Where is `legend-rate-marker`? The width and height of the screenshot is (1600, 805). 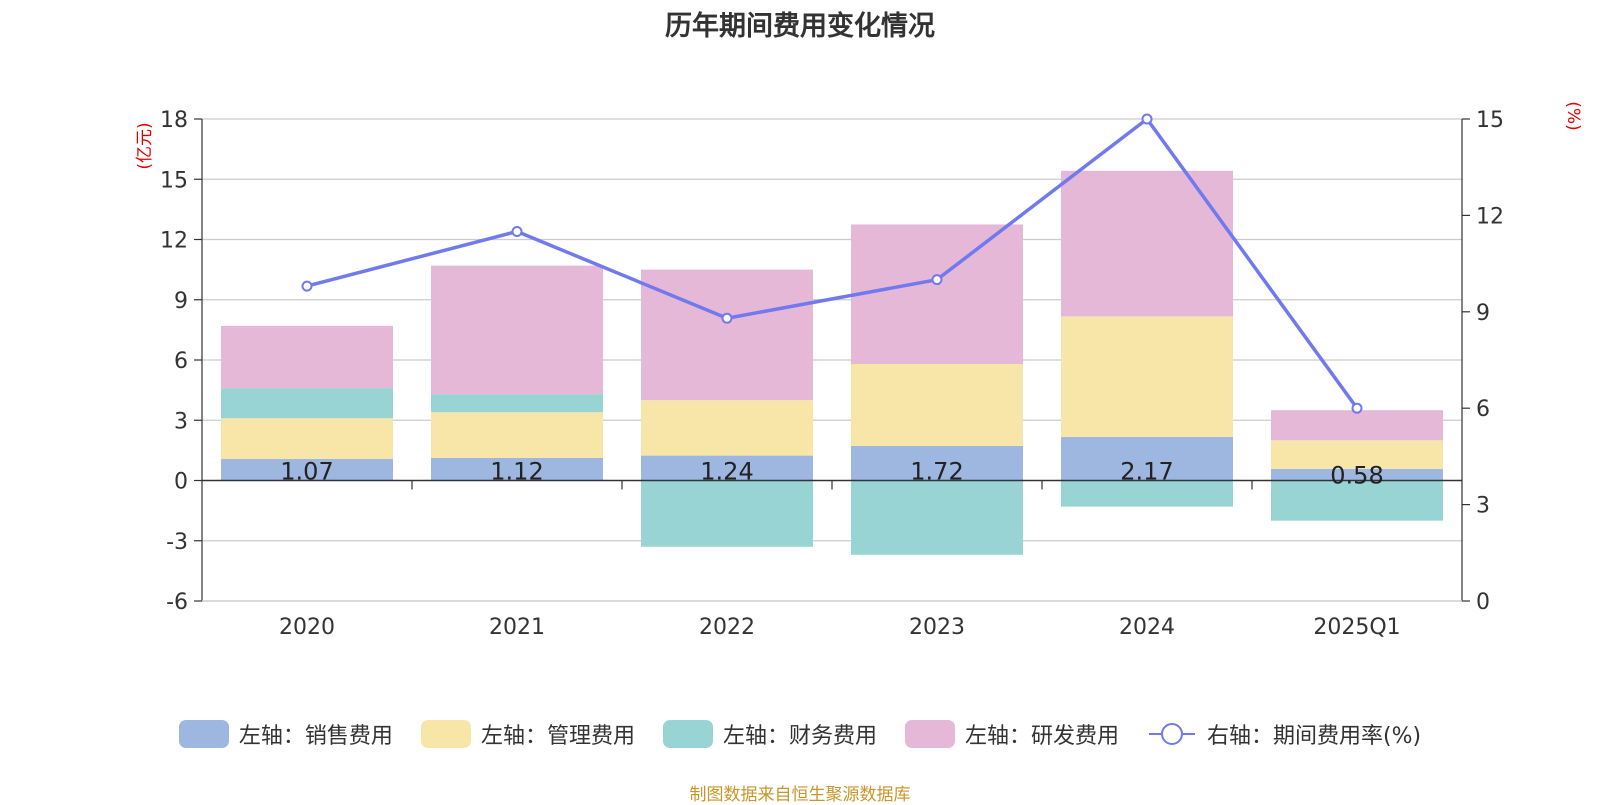
legend-rate-marker is located at coordinates (1171, 734).